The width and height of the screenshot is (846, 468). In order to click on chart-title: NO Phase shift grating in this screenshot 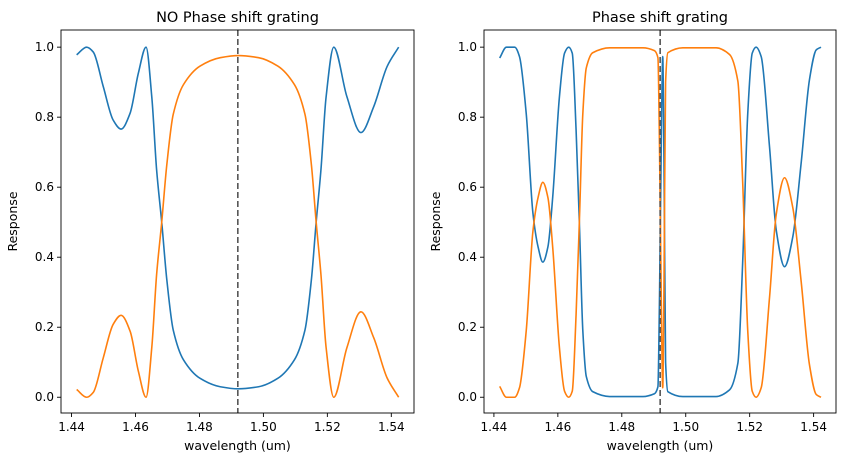, I will do `click(237, 18)`.